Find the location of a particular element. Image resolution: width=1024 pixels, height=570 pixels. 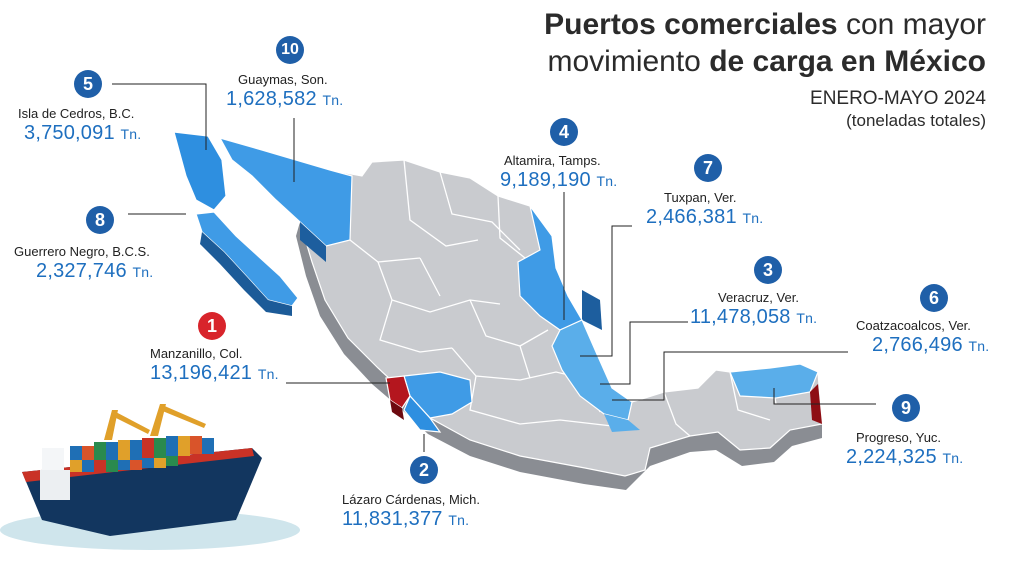

port-value: 2,224,325 Tn. is located at coordinates (904, 457).